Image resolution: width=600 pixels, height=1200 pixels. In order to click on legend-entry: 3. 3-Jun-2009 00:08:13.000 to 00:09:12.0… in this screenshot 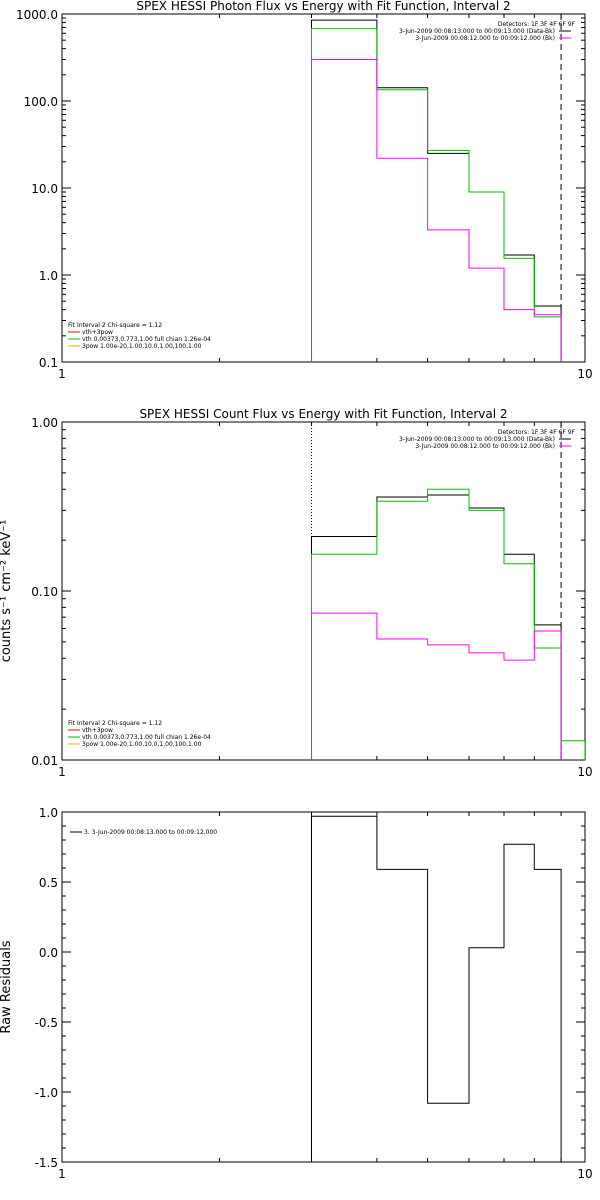, I will do `click(150, 832)`.